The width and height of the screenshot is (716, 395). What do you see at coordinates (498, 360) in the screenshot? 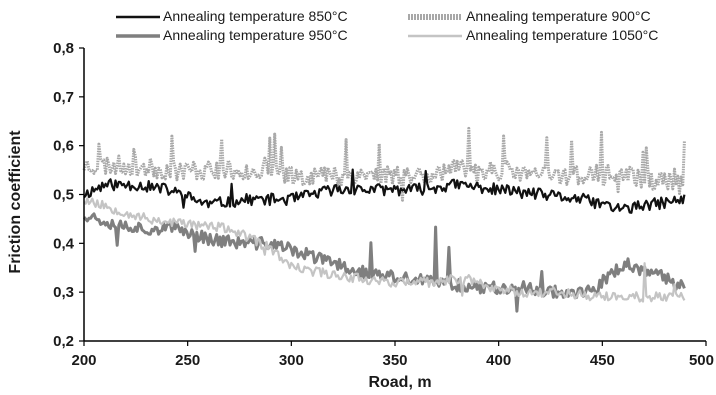
I see `x-tick-label: 400` at bounding box center [498, 360].